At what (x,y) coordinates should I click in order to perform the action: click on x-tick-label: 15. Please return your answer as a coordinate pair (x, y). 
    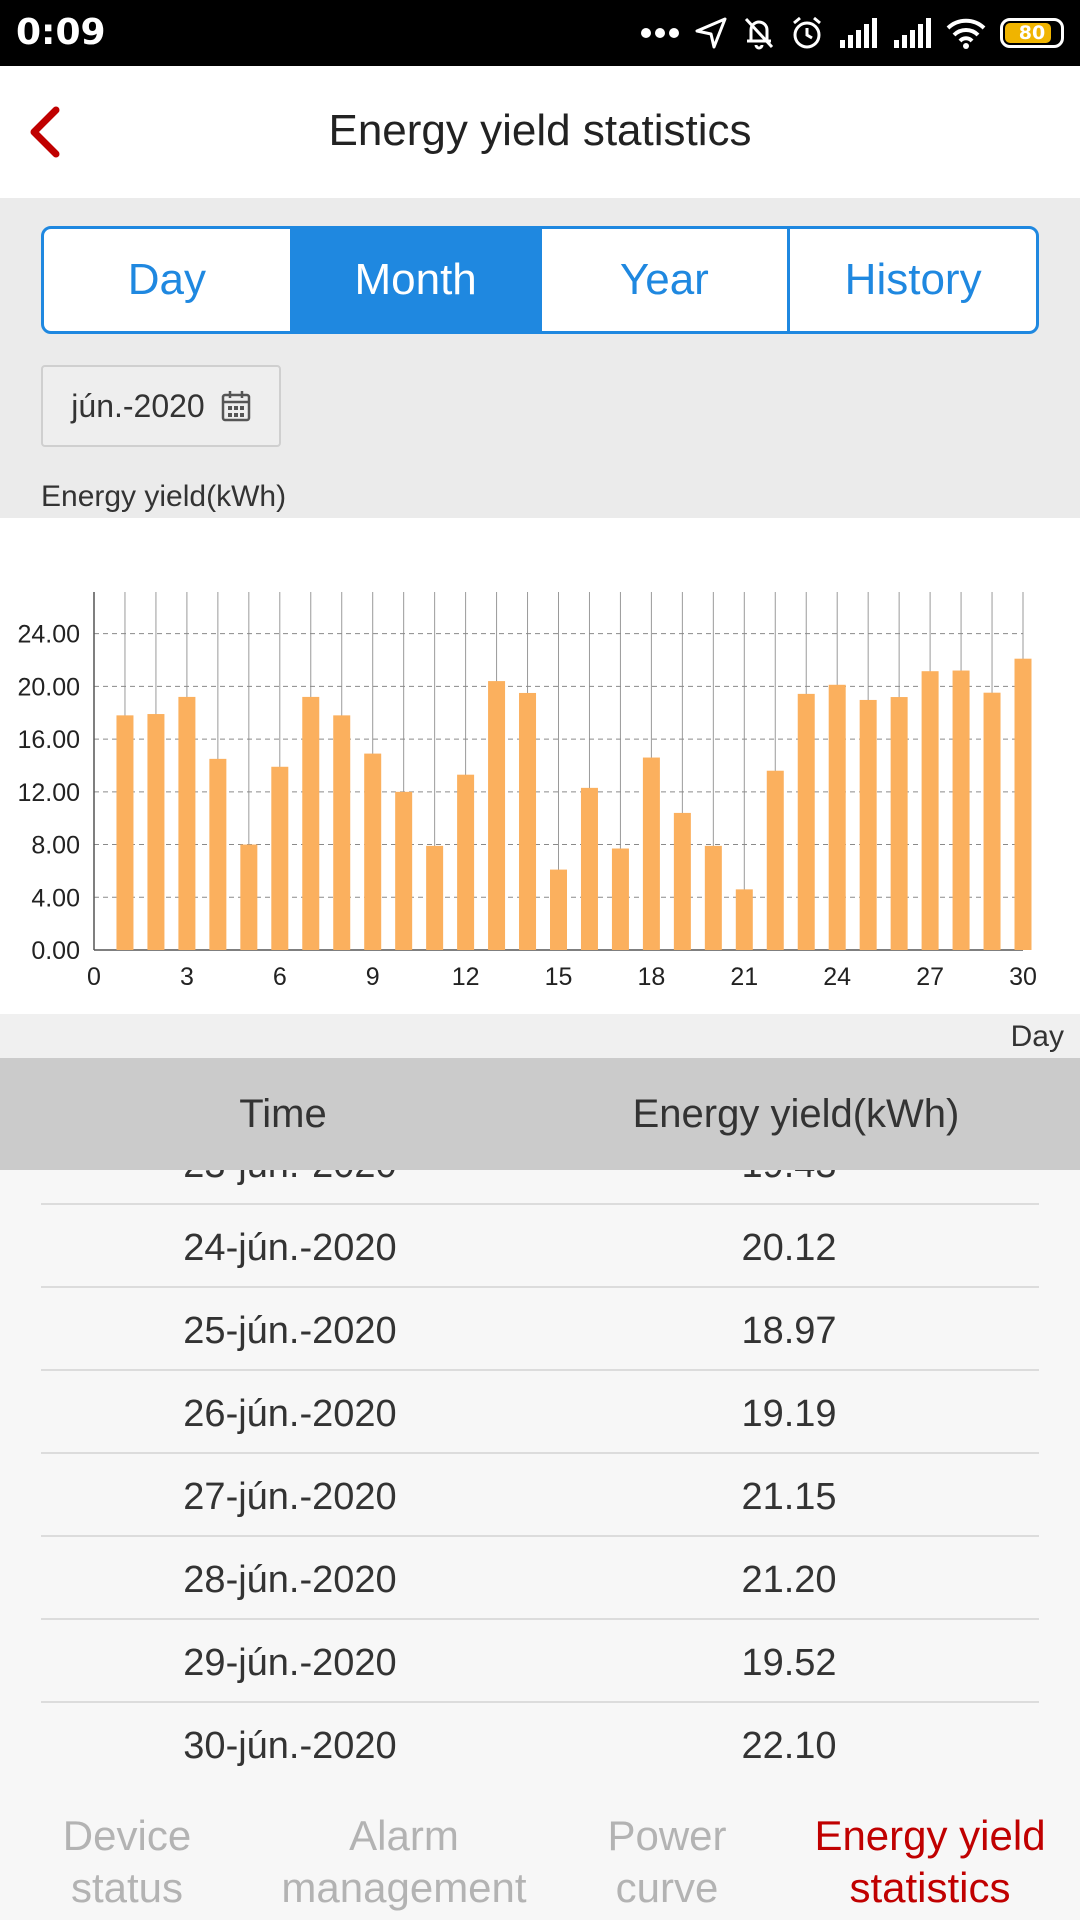
    Looking at the image, I should click on (559, 977).